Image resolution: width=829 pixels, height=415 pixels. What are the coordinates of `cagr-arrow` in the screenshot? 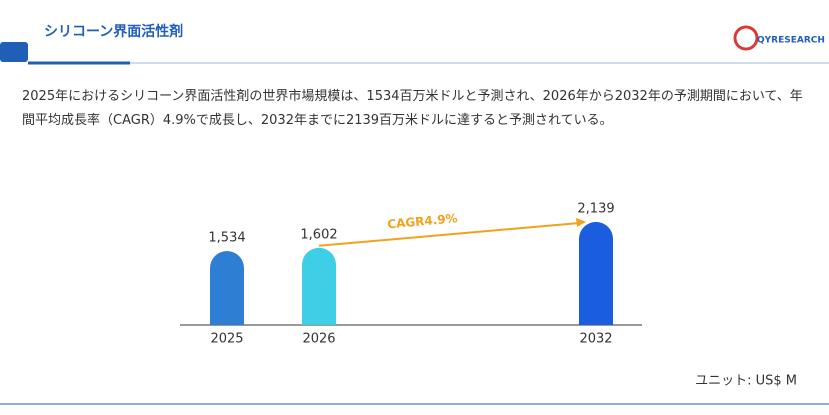 It's located at (448, 234).